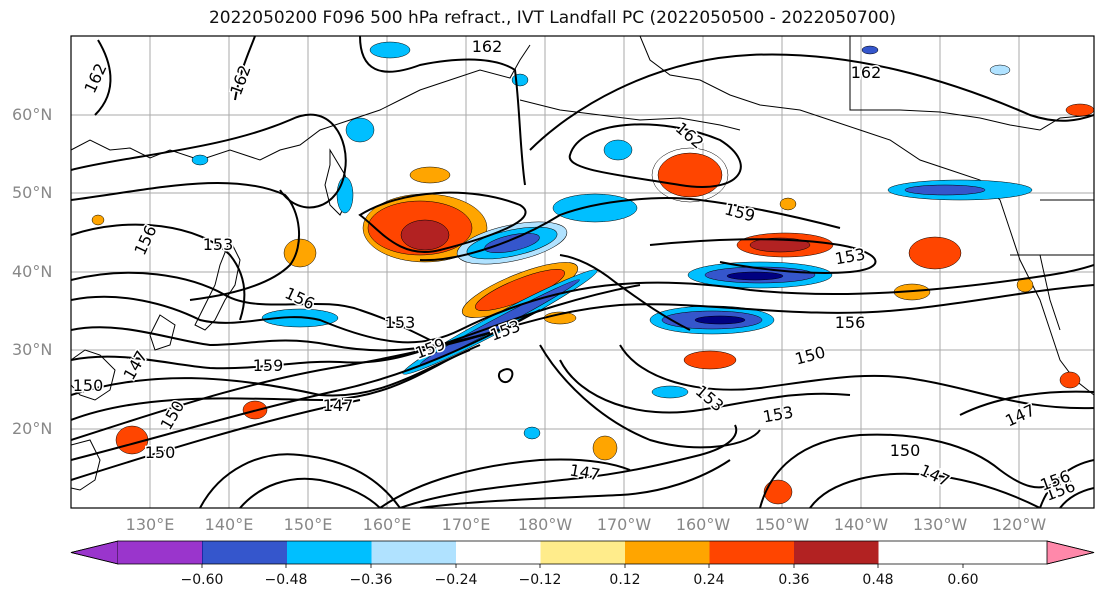 The width and height of the screenshot is (1105, 601). What do you see at coordinates (387, 524) in the screenshot?
I see `longitude-label: 160°E` at bounding box center [387, 524].